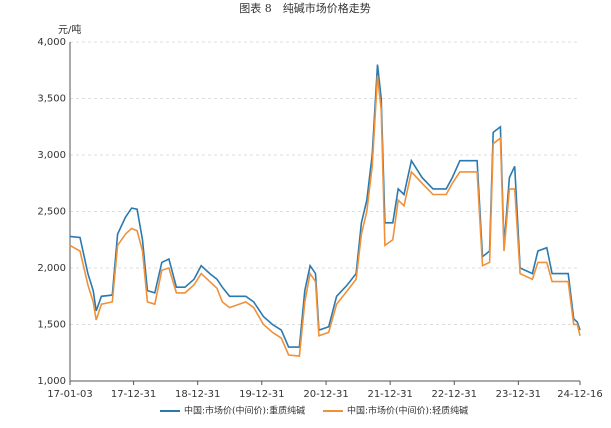 The height and width of the screenshot is (428, 611). Describe the element at coordinates (51, 381) in the screenshot. I see `y-tick-label: 1,000` at that location.